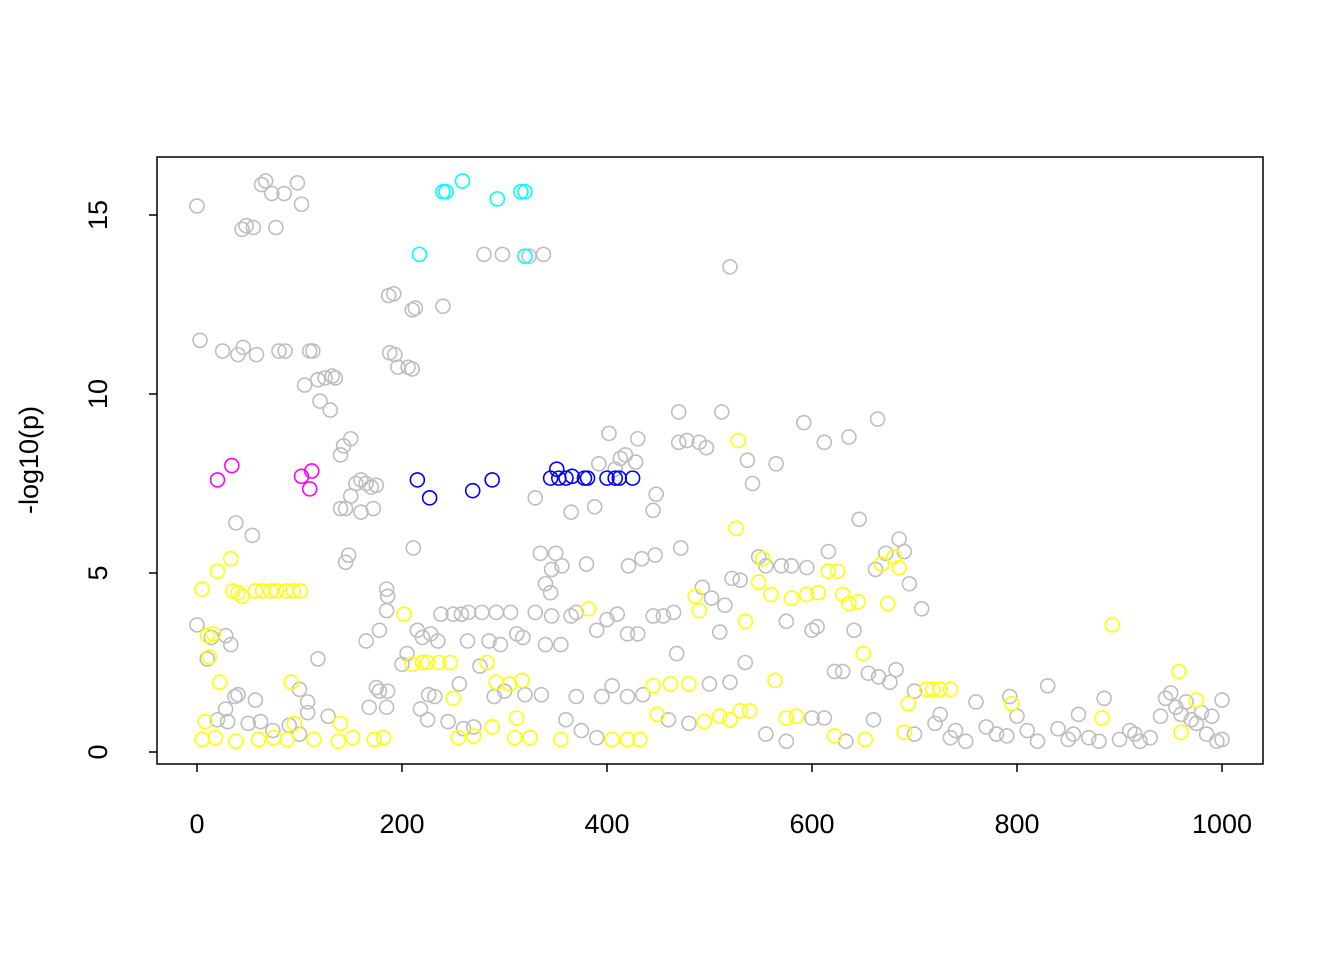 The width and height of the screenshot is (1344, 965). What do you see at coordinates (98, 394) in the screenshot?
I see `y-tick-label: 10` at bounding box center [98, 394].